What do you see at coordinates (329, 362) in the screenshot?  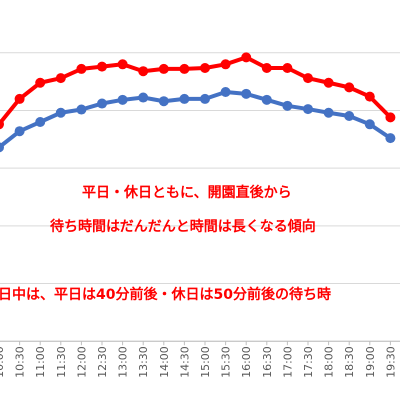 I see `x-tick-label: 18:00` at bounding box center [329, 362].